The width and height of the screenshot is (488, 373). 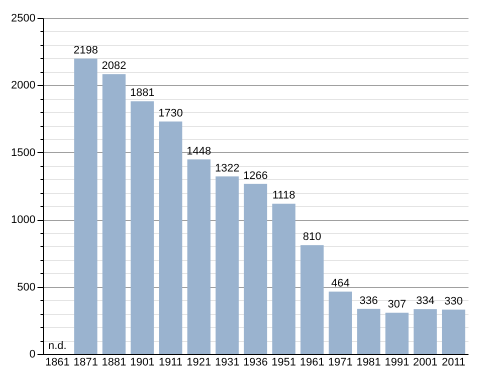 I want to click on y-tick-label: 500, so click(x=26, y=287).